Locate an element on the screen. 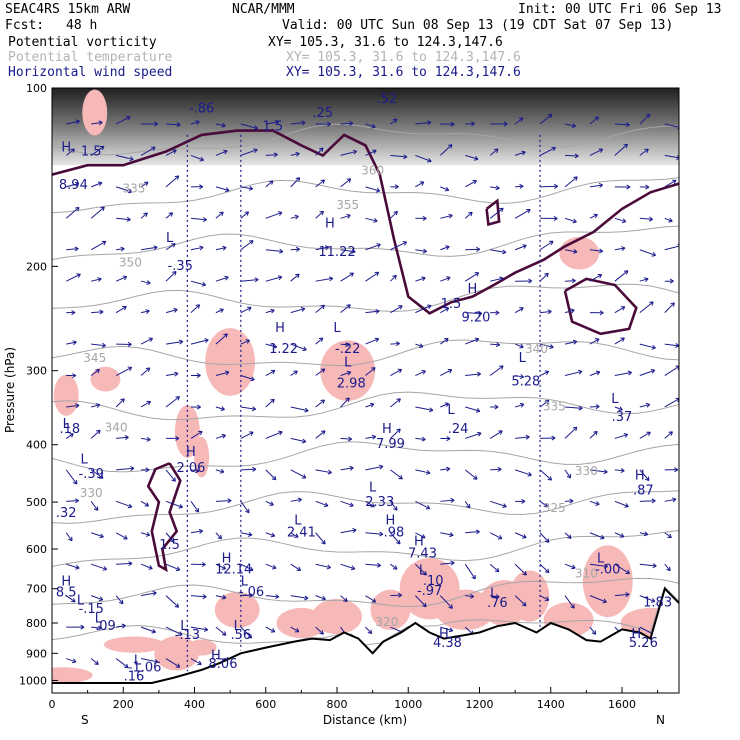 Image resolution: width=740 pixels, height=740 pixels. terrain-fill is located at coordinates (365, 640).